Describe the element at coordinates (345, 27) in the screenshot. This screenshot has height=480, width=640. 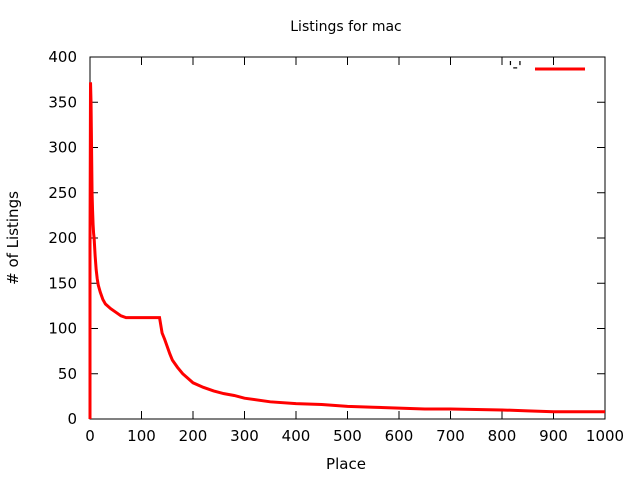
I see `chart-title: Listings for mac` at that location.